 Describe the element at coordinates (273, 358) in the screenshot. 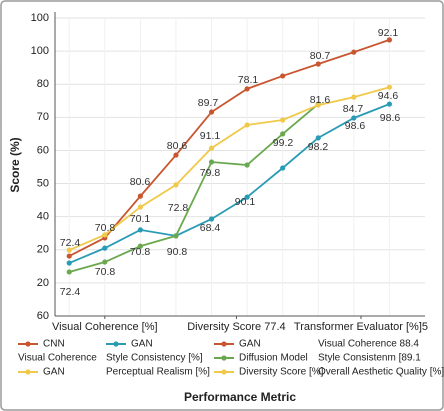

I see `legend-label: Diffusion Model` at that location.